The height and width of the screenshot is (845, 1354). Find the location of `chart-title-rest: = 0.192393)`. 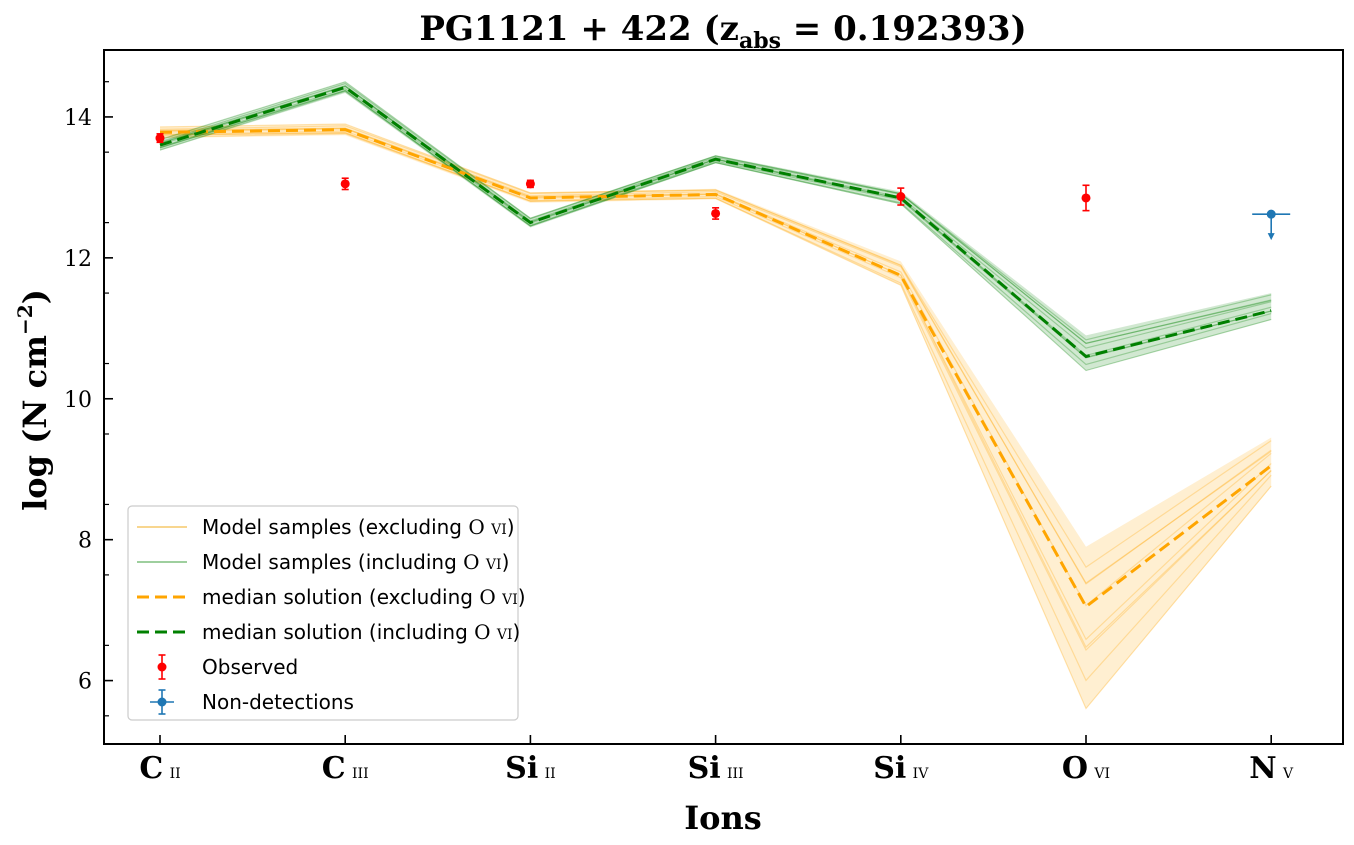

chart-title-rest: = 0.192393) is located at coordinates (904, 29).